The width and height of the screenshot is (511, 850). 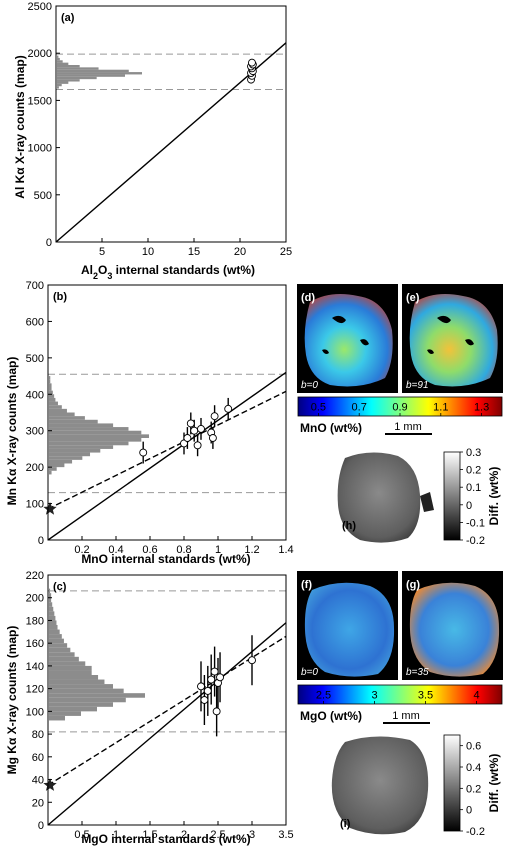 I want to click on x-tick-label: 2, so click(x=184, y=835).